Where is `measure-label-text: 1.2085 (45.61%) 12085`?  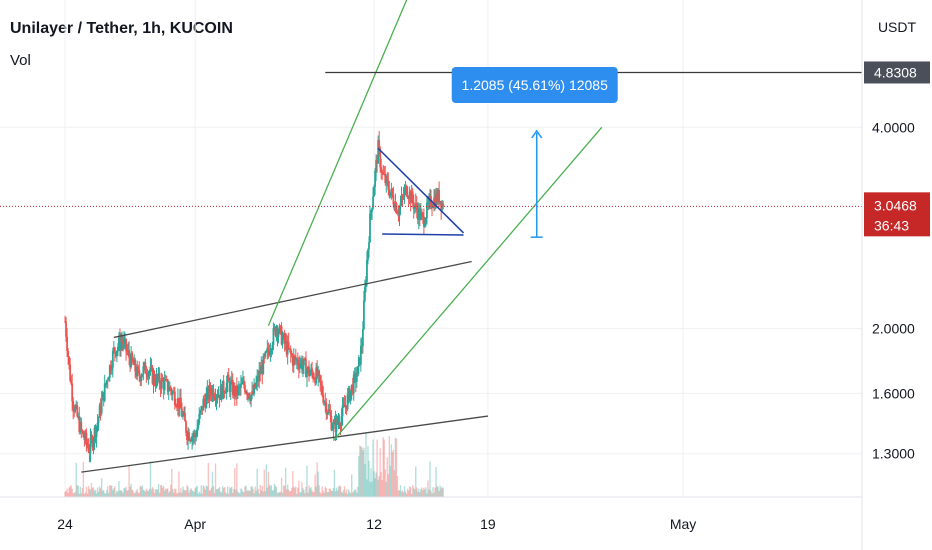 measure-label-text: 1.2085 (45.61%) 12085 is located at coordinates (535, 85).